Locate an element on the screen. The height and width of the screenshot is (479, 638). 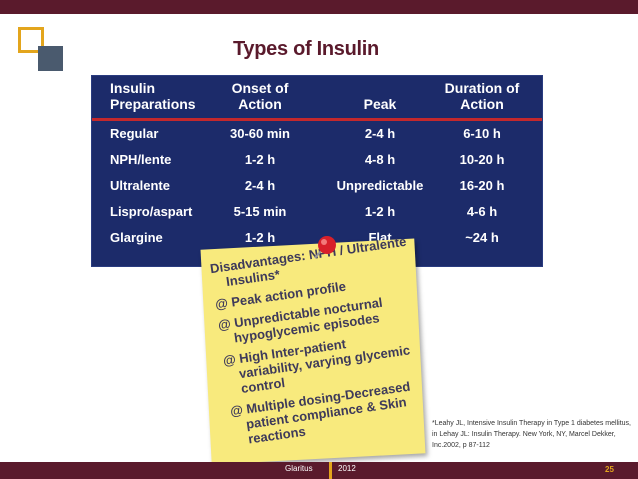
header-peak: Peak is located at coordinates (380, 104).